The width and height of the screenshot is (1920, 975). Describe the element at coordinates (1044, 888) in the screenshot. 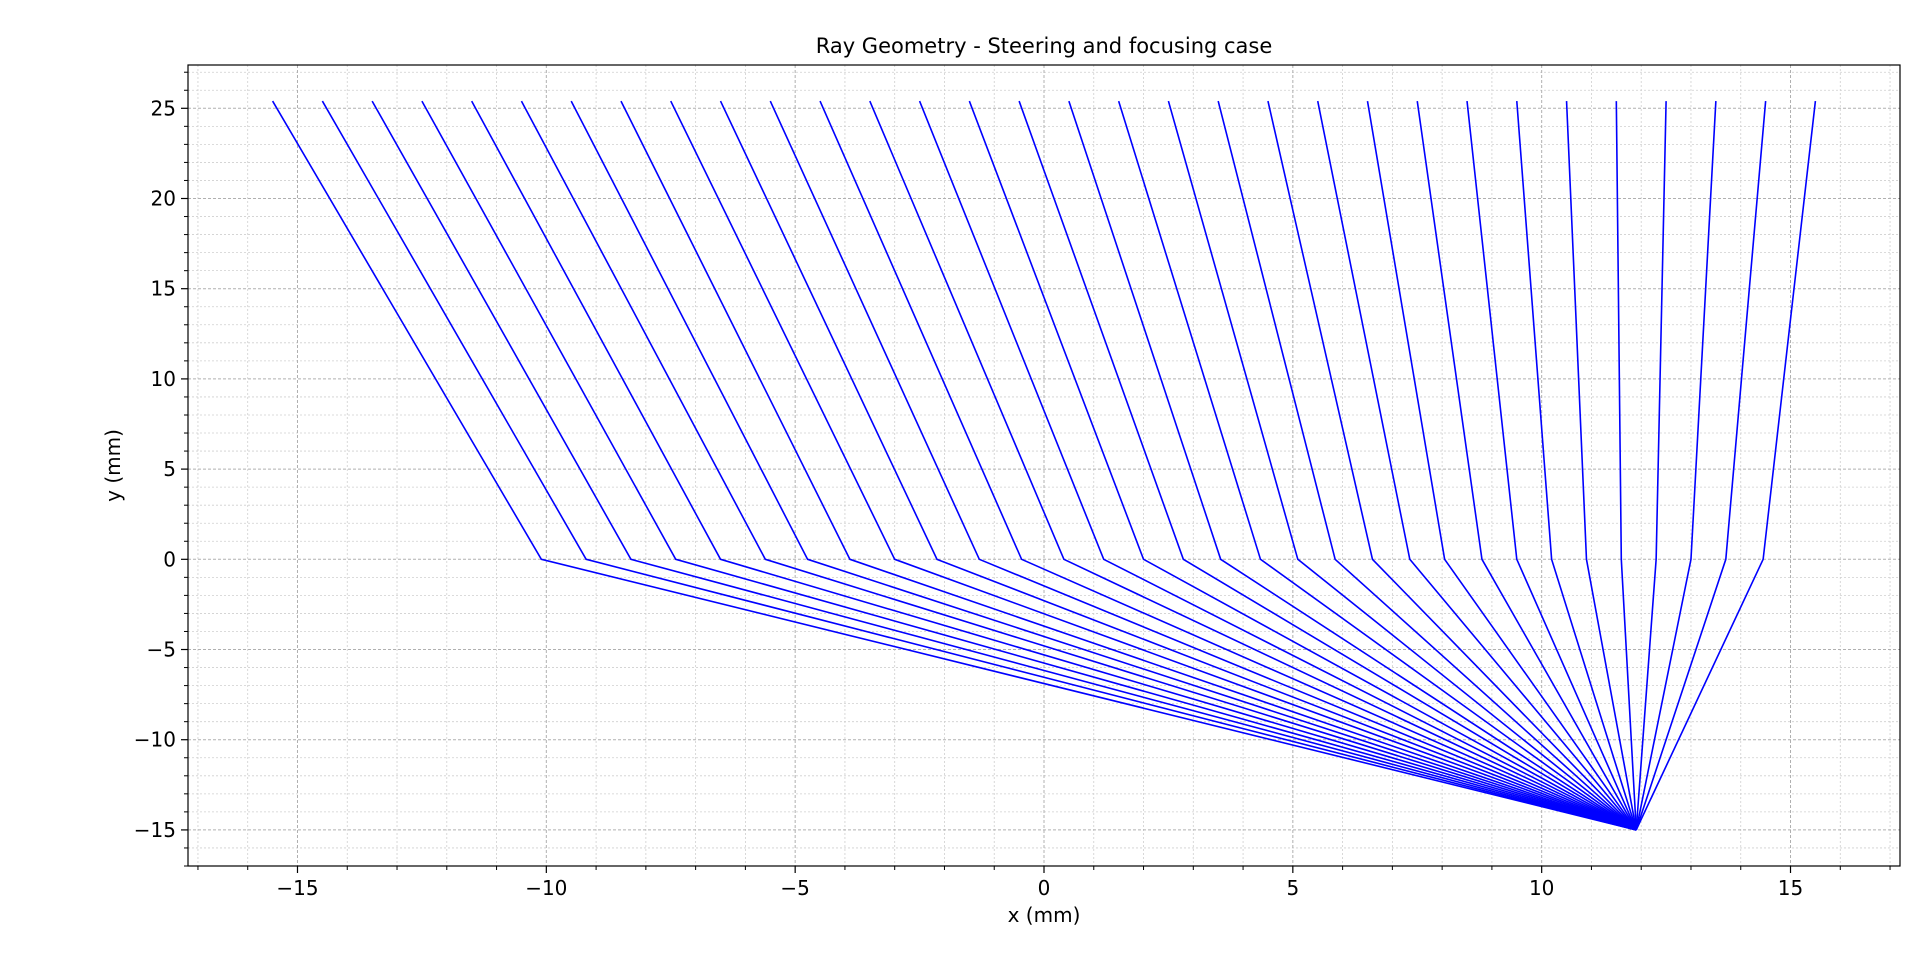

I see `x-tick-label: 0` at that location.